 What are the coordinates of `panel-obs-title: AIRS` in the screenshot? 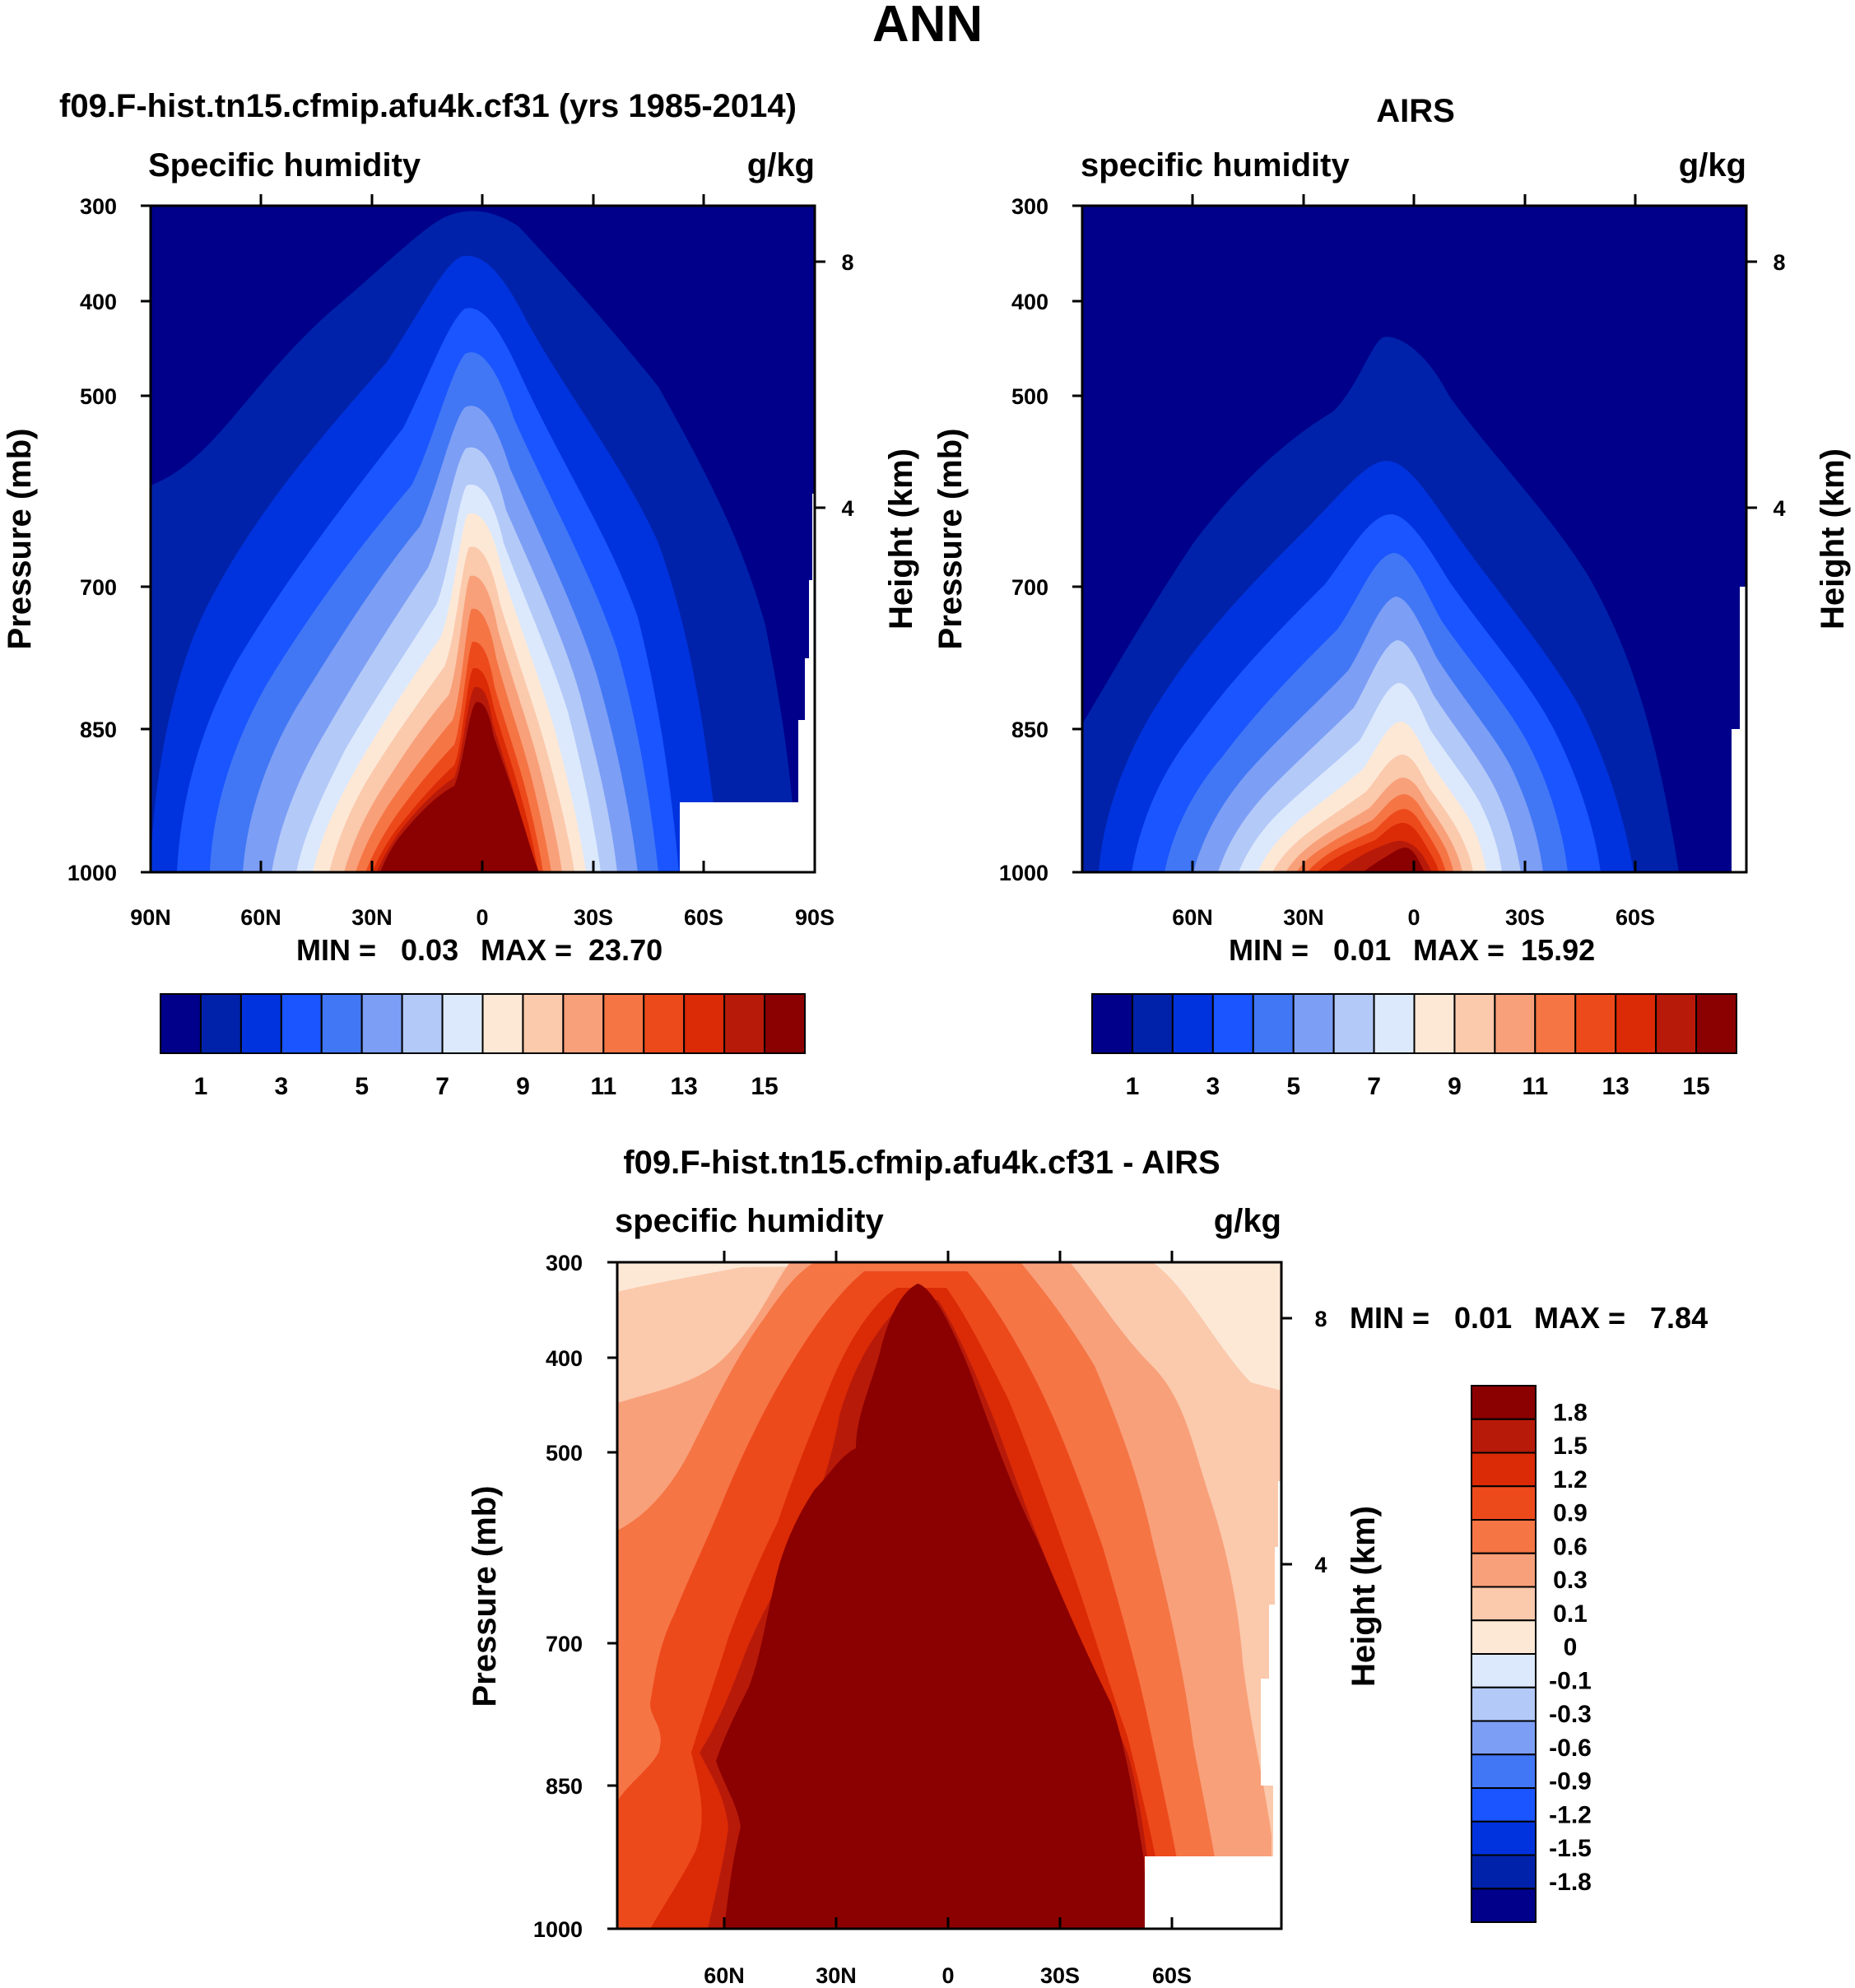 It's located at (1415, 111).